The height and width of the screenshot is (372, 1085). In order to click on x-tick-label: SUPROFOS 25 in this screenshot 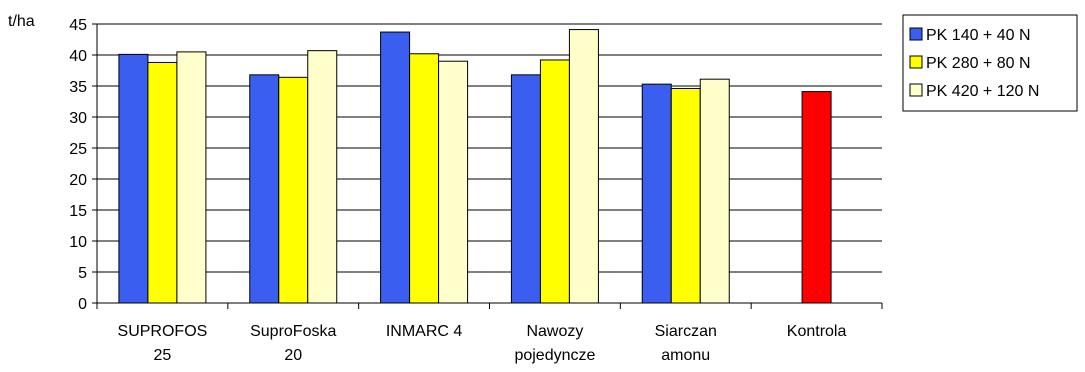, I will do `click(163, 343)`.